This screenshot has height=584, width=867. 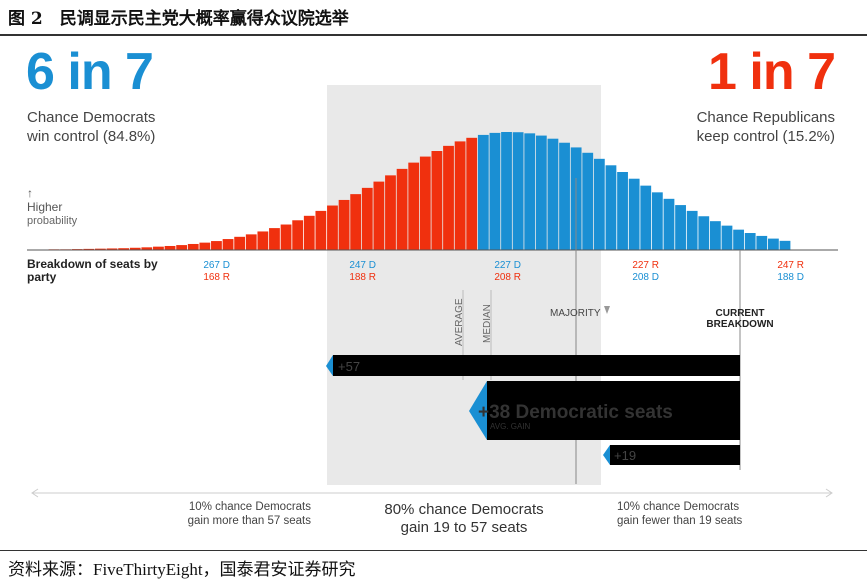 What do you see at coordinates (765, 117) in the screenshot?
I see `rep-caption-line1: Chance Republicans` at bounding box center [765, 117].